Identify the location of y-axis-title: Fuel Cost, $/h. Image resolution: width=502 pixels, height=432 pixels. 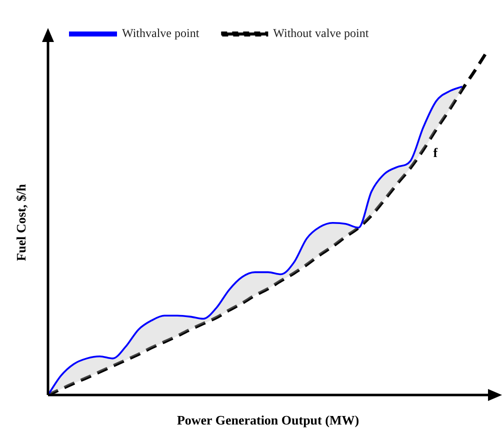
(20, 222).